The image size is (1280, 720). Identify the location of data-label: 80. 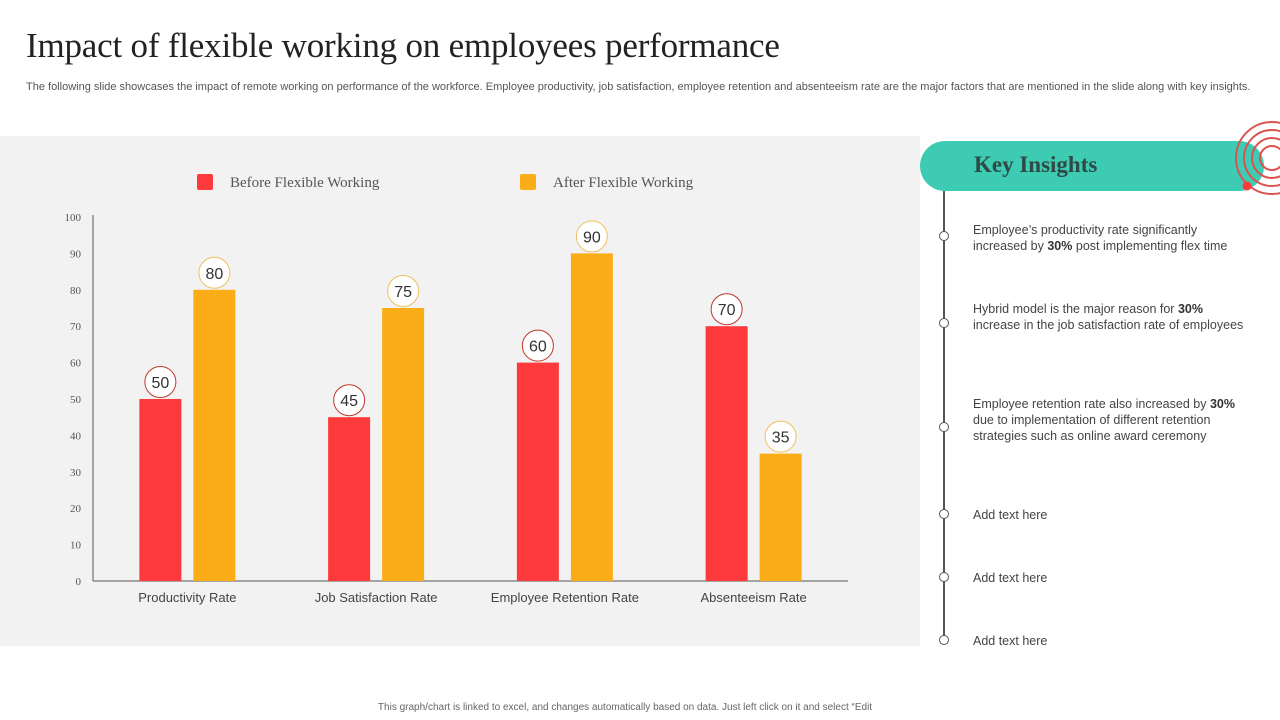
(214, 274).